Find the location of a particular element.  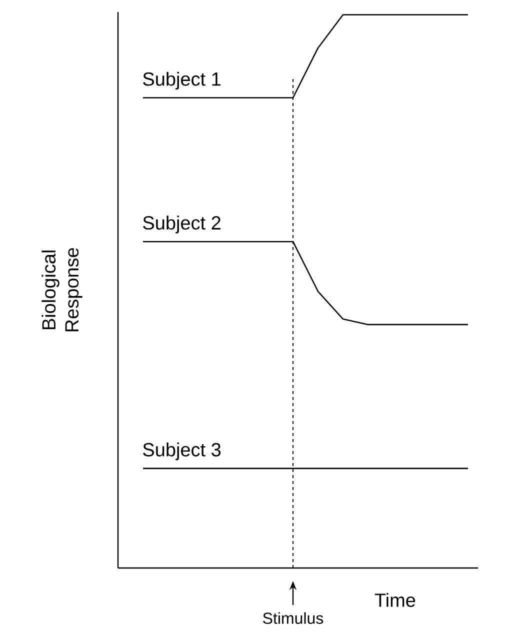

series-label: Subject 2 is located at coordinates (181, 225).